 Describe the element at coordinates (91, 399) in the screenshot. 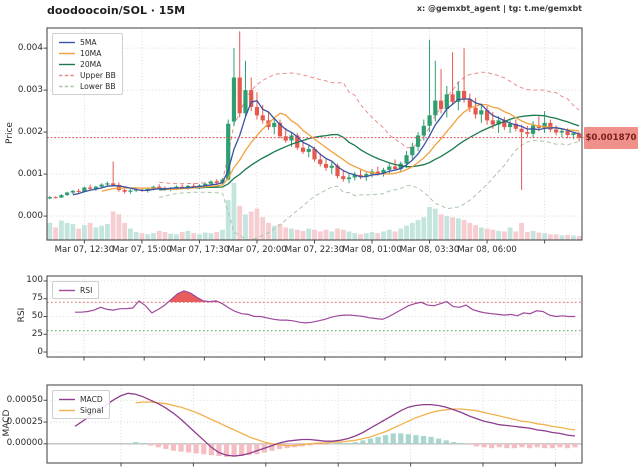

I see `legend-label: MACD` at that location.